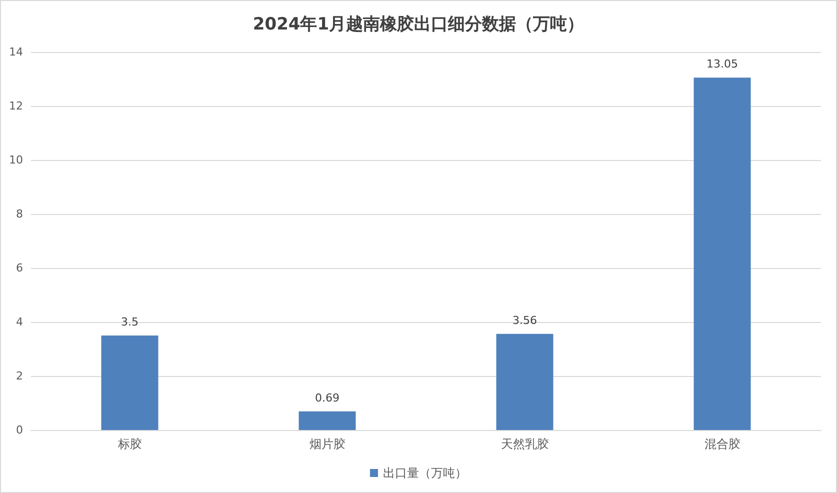 This screenshot has height=493, width=837. I want to click on y-tick-label: 8, so click(19, 214).